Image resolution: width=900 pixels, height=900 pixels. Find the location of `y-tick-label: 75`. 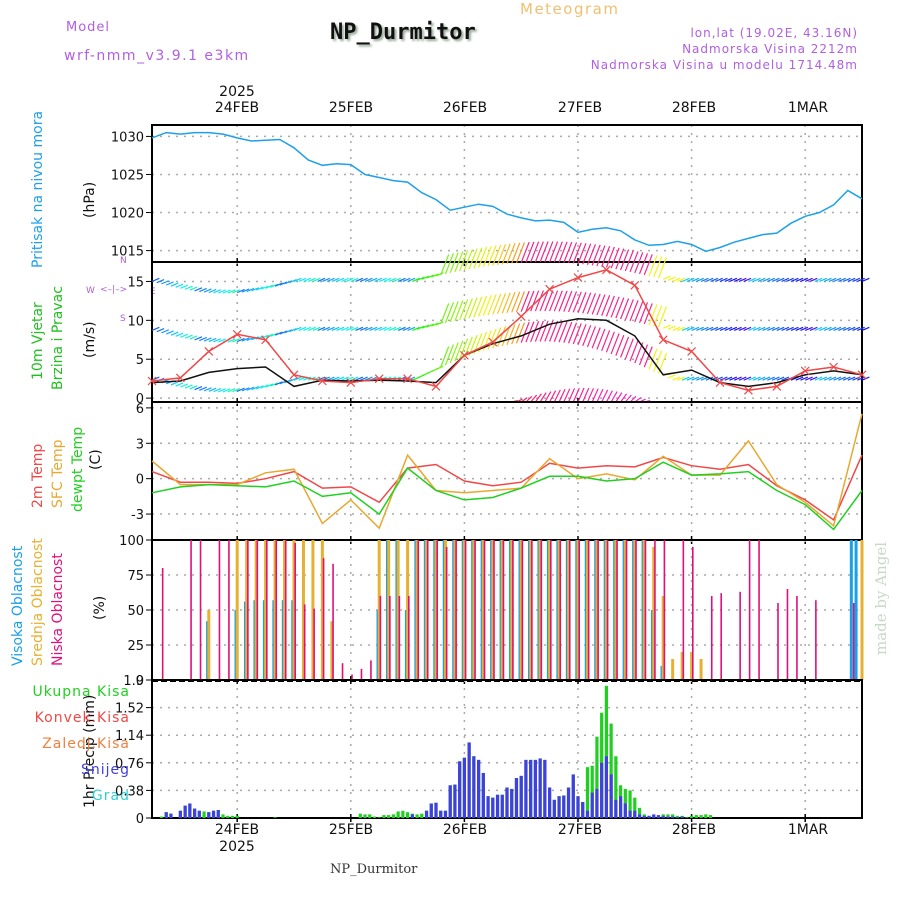

y-tick-label: 75 is located at coordinates (135, 576).